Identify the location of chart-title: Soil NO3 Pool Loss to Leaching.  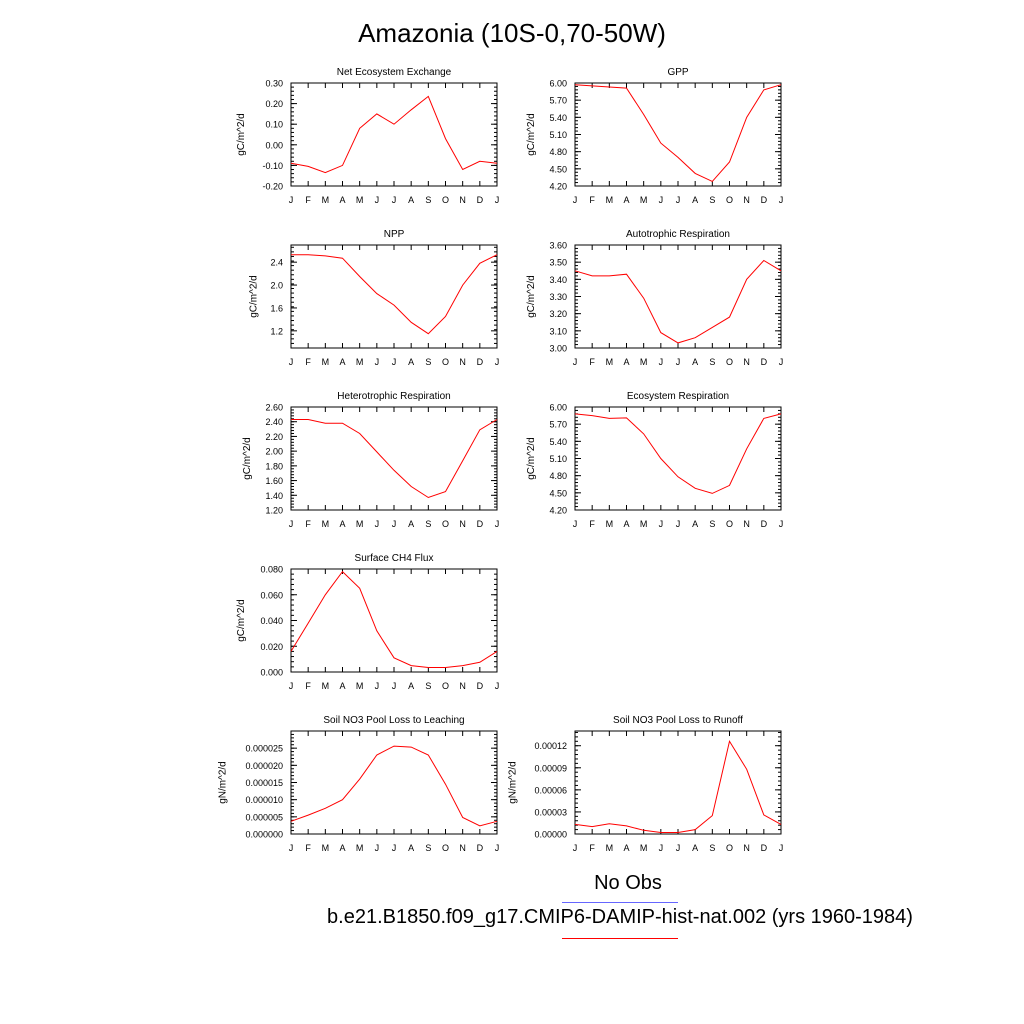
(393, 720).